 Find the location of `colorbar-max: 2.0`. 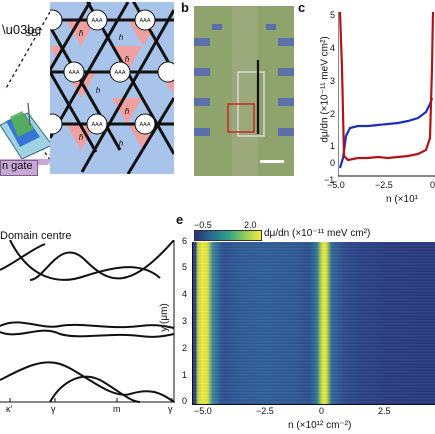

colorbar-max: 2.0 is located at coordinates (250, 225).